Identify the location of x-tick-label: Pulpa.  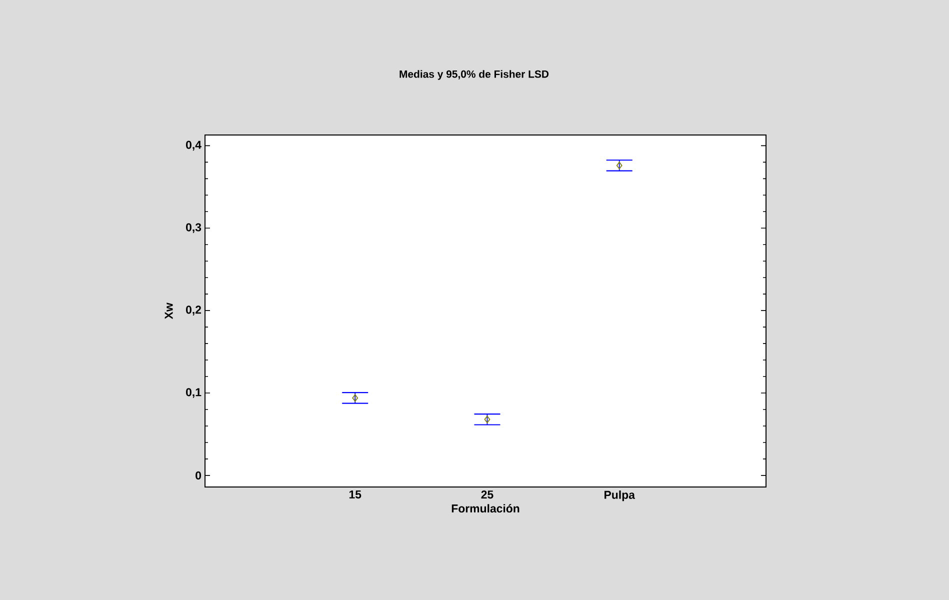
(620, 496).